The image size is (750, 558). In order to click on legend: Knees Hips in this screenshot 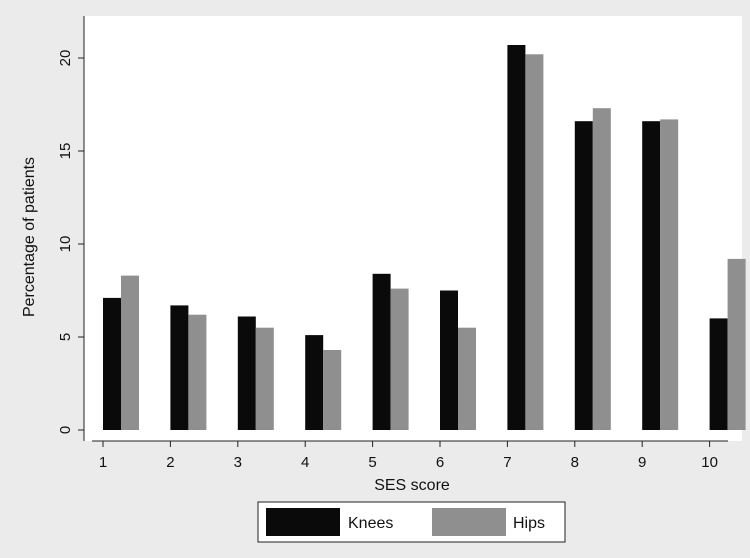, I will do `click(411, 522)`.